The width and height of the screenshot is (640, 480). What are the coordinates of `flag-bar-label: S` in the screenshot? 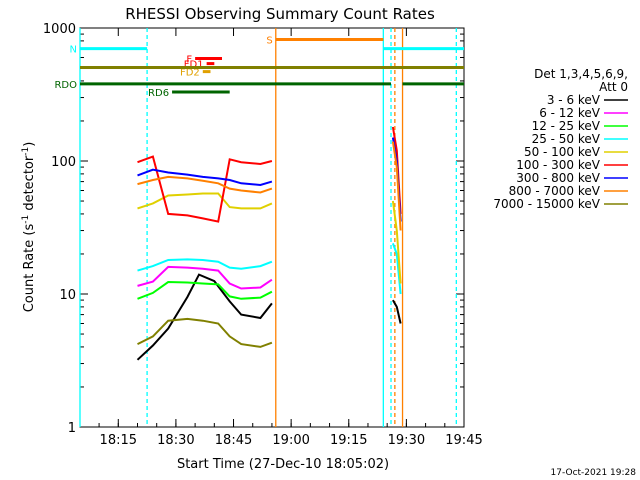 It's located at (269, 40).